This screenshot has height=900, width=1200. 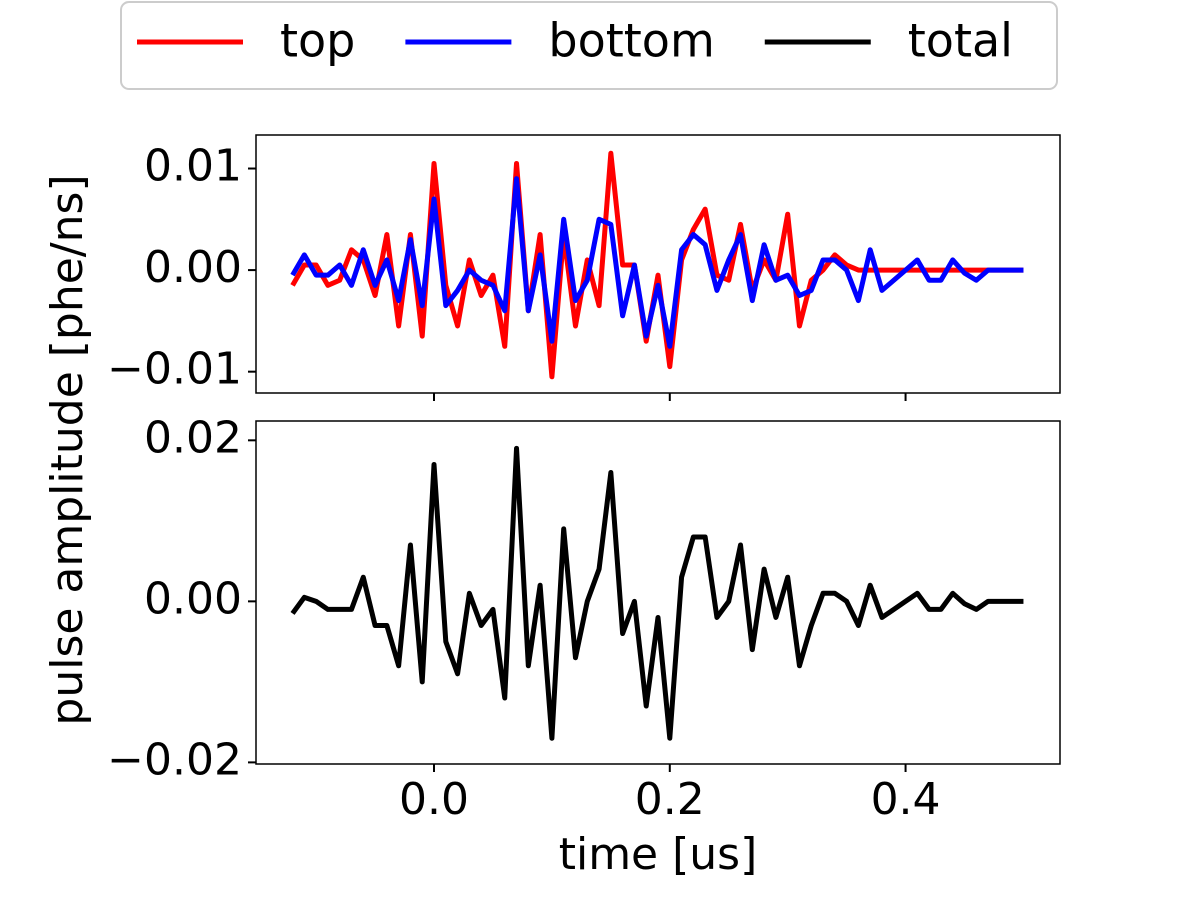 I want to click on series-line, so click(x=657, y=262).